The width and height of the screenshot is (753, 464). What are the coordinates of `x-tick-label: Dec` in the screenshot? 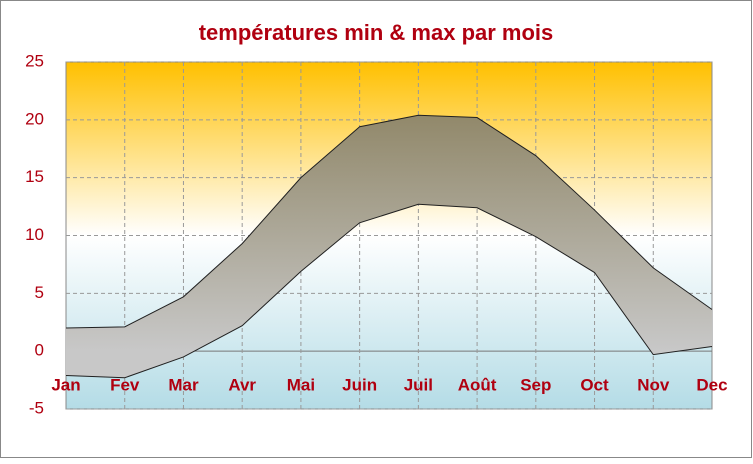 It's located at (711, 385).